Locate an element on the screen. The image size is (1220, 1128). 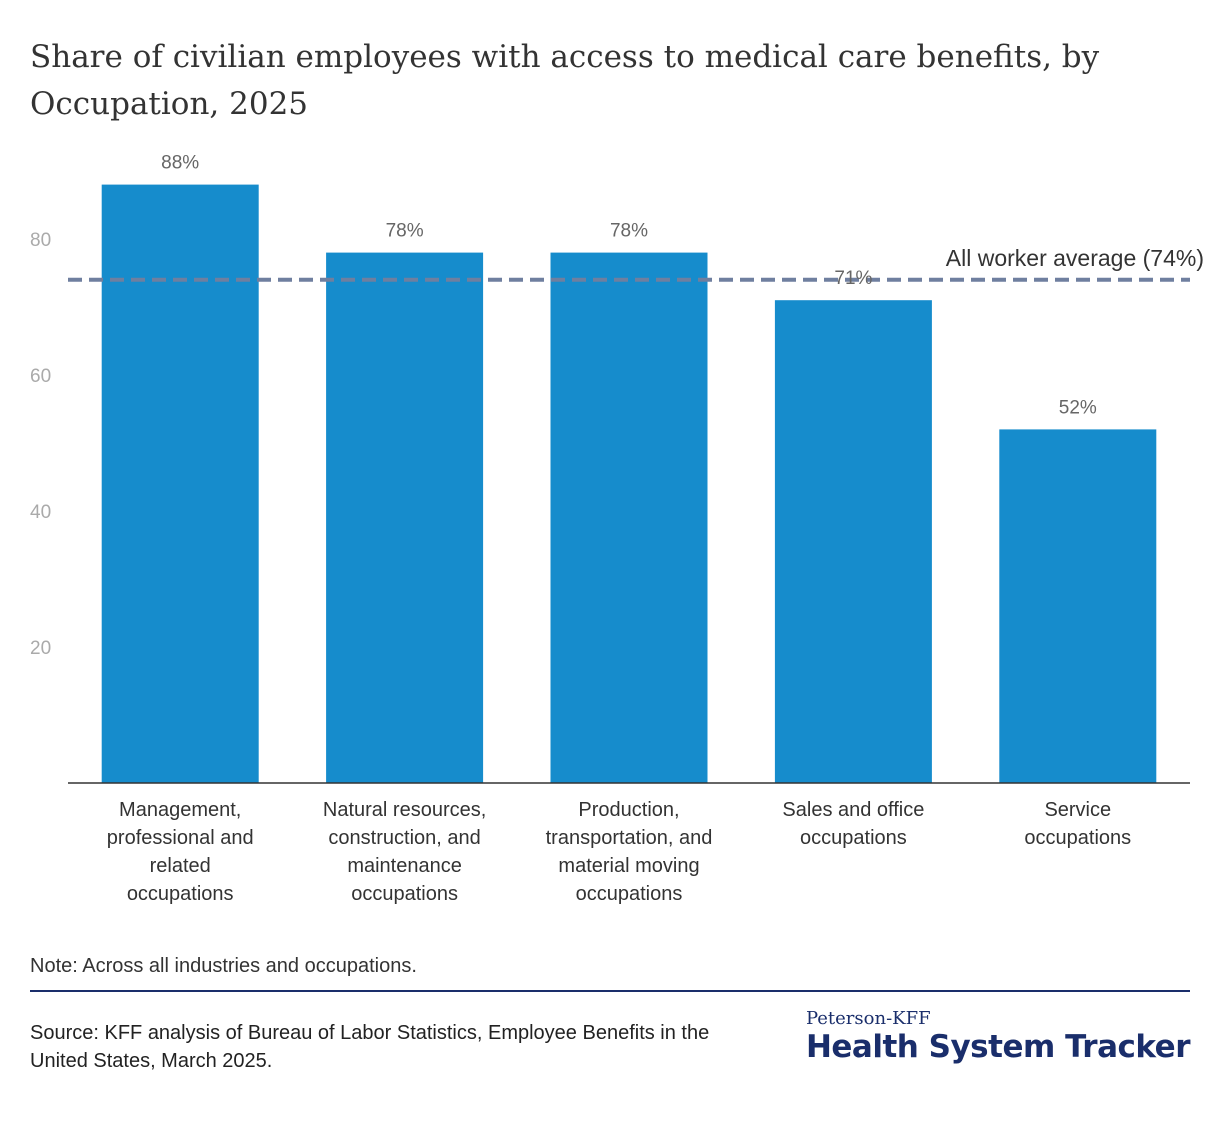
y-tick-label: 20 is located at coordinates (40, 648).